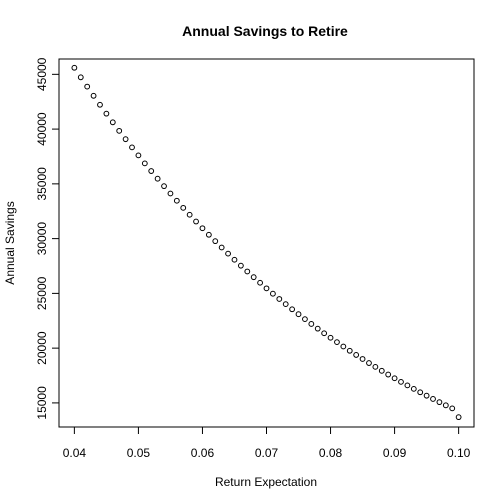 The width and height of the screenshot is (504, 504). What do you see at coordinates (395, 453) in the screenshot?
I see `x-tick-label: 0.09` at bounding box center [395, 453].